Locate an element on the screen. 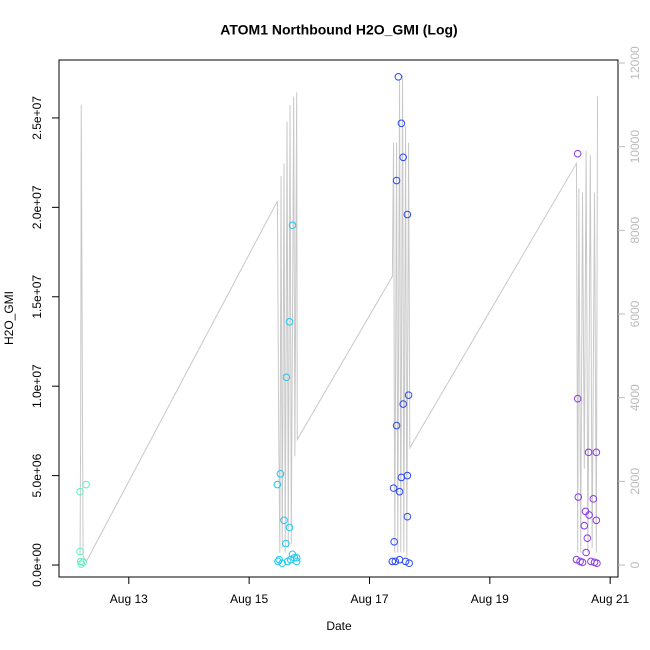  x-axis-label: Date is located at coordinates (339, 626).